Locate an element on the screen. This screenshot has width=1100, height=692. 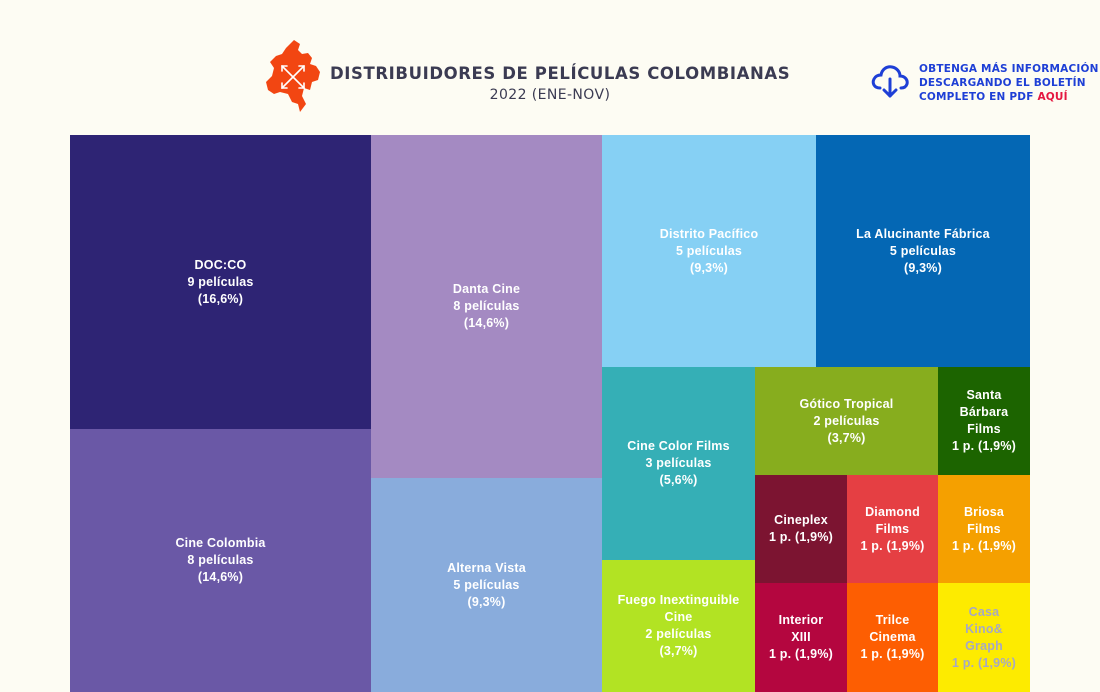
cell-label: Casa Kino& Graph 1 p. (1,9%) is located at coordinates (984, 638).